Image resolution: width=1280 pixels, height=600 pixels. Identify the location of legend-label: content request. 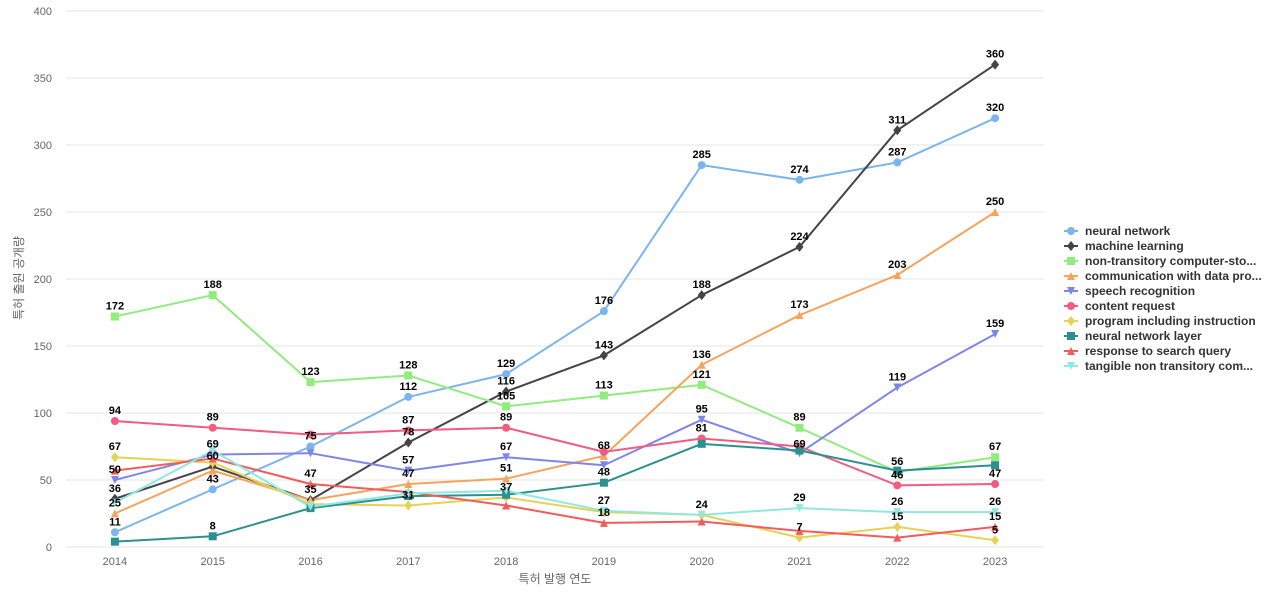
(1130, 306).